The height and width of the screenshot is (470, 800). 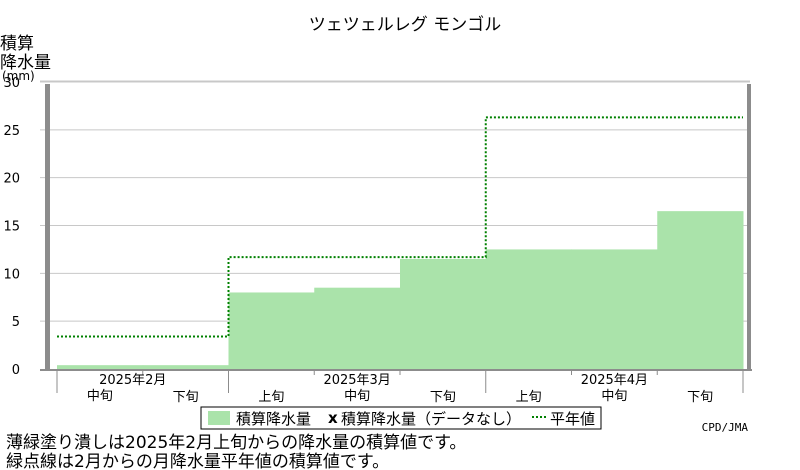 I want to click on note-line-1: 薄緑塗り潰しは2025年2月上旬からの降水量の積算値です。, so click(x=236, y=442).